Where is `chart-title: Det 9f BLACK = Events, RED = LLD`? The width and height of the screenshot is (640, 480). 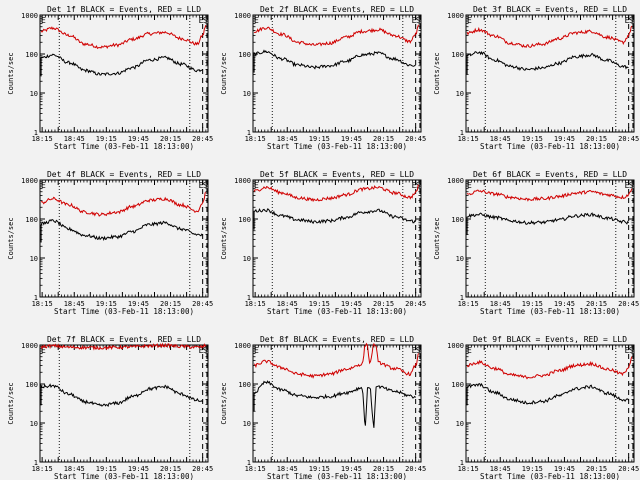 chart-title: Det 9f BLACK = Events, RED = LLD is located at coordinates (550, 339).